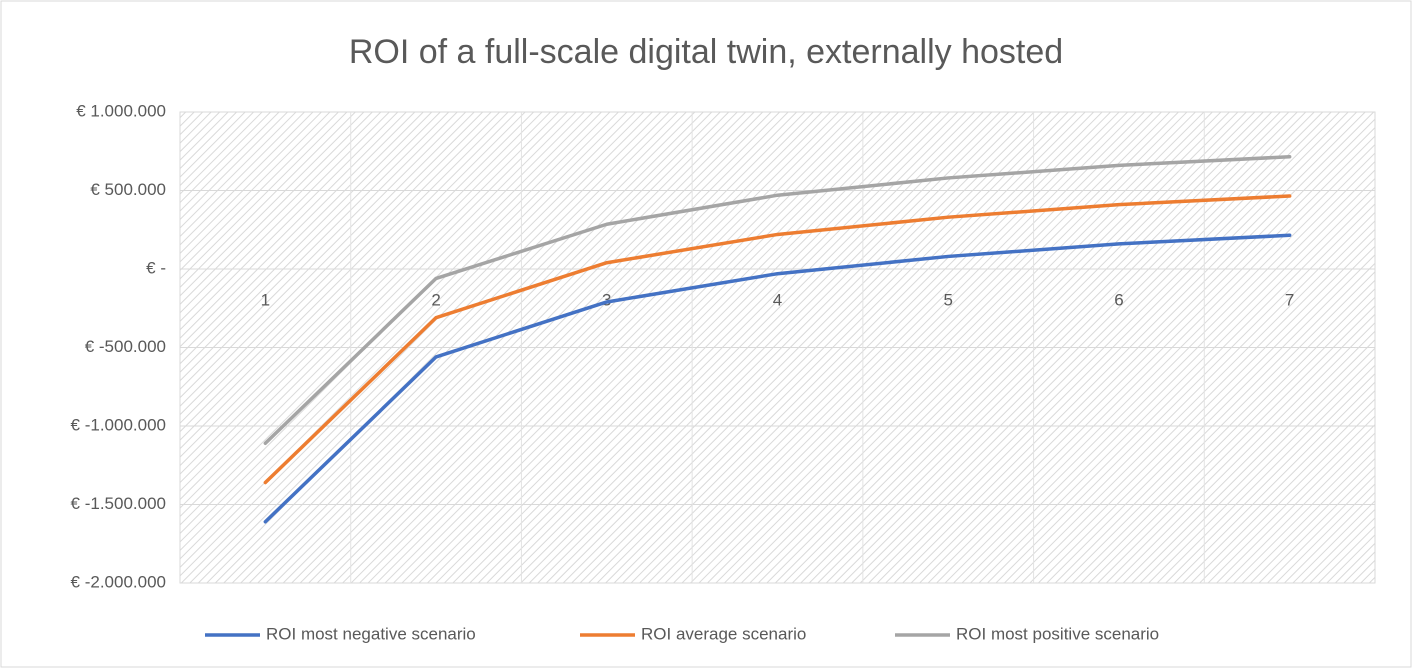 This screenshot has height=668, width=1412. What do you see at coordinates (723, 633) in the screenshot?
I see `legend-label: ROI average scenario` at bounding box center [723, 633].